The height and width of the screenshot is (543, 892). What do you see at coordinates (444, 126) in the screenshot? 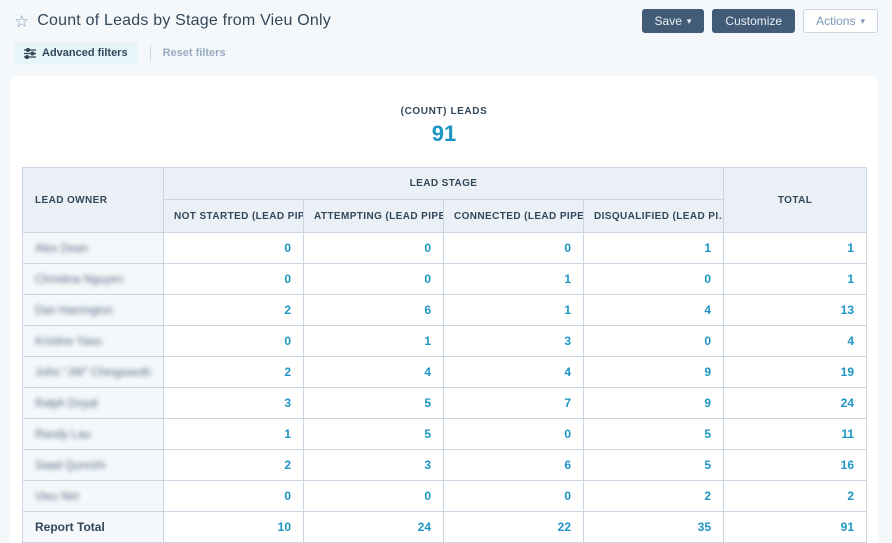
I see `summary-block: (COUNT) LEADS 91` at bounding box center [444, 126].